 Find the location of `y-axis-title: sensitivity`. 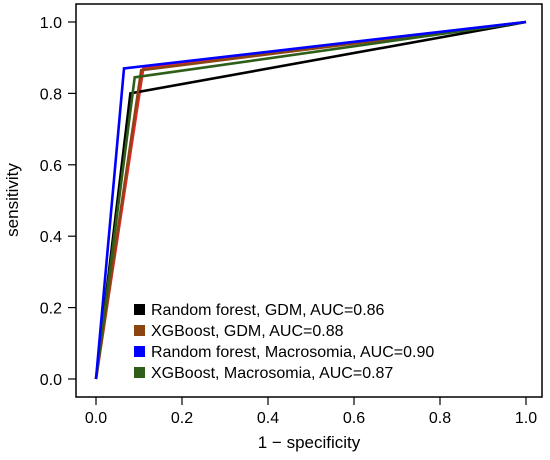

y-axis-title: sensitivity is located at coordinates (12, 200).